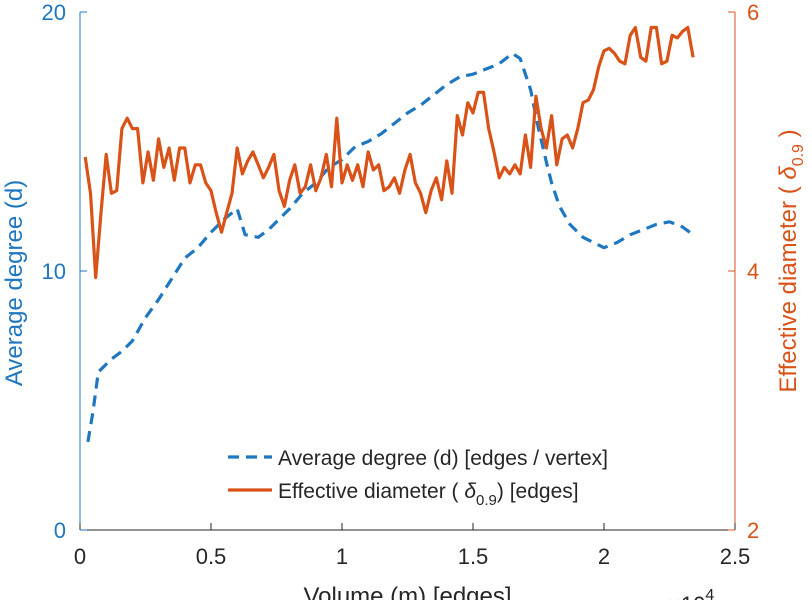 The width and height of the screenshot is (812, 600). I want to click on y-right-tick-label: 4, so click(753, 271).